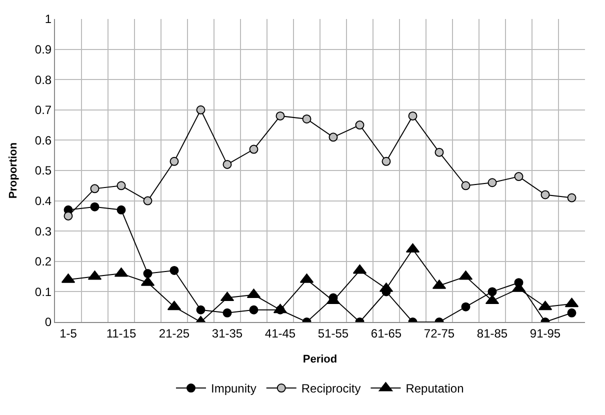  I want to click on legend-label: Reciprocity, so click(331, 389).